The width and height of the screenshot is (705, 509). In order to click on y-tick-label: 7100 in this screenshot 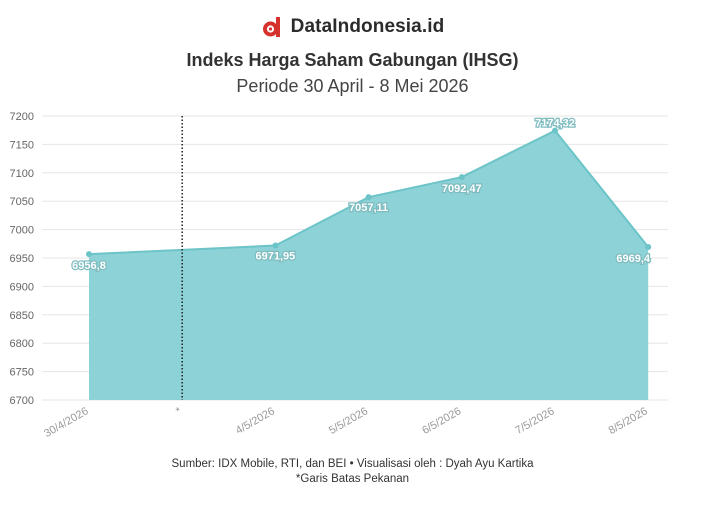, I will do `click(22, 174)`.